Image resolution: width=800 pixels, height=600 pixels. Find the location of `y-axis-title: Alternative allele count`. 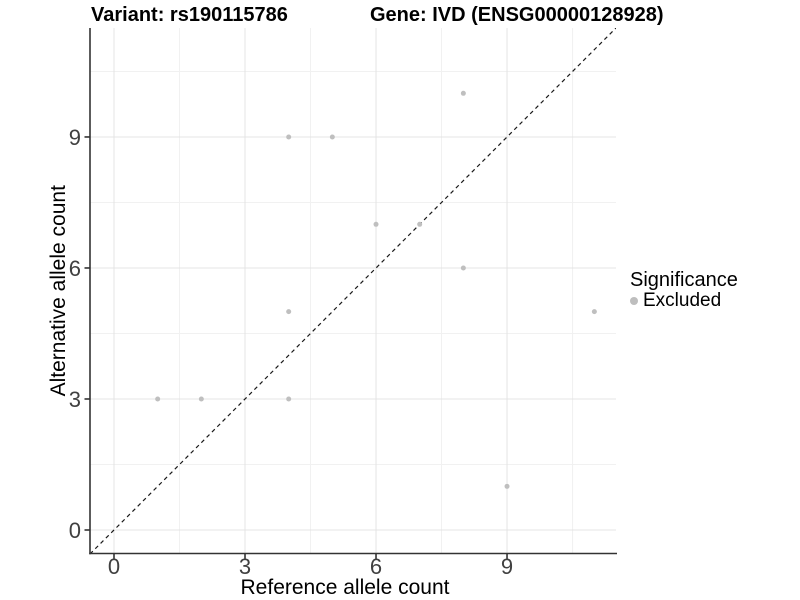

y-axis-title: Alternative allele count is located at coordinates (58, 290).